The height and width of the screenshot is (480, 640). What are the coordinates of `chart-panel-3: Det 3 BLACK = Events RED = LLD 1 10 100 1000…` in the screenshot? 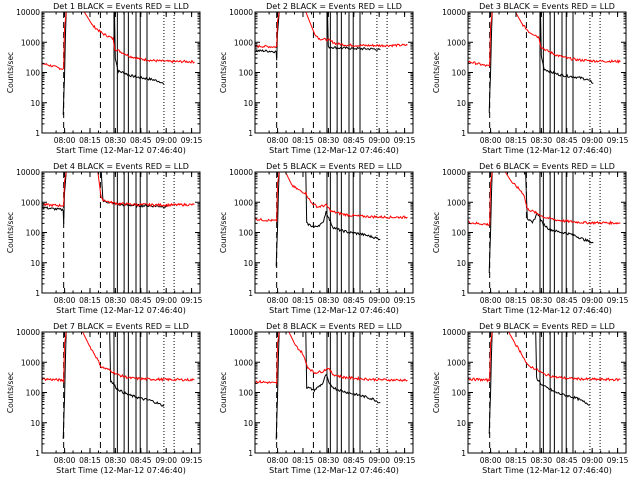 It's located at (530, 78).